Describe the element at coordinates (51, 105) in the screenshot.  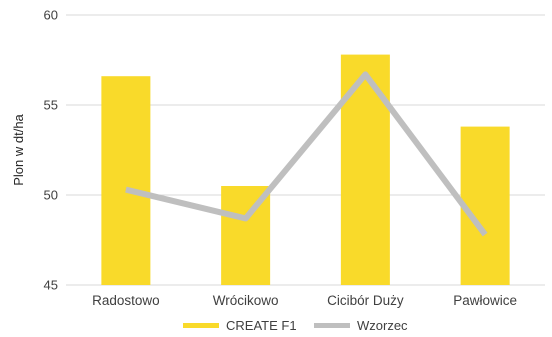
I see `y-tick-label: 55` at that location.